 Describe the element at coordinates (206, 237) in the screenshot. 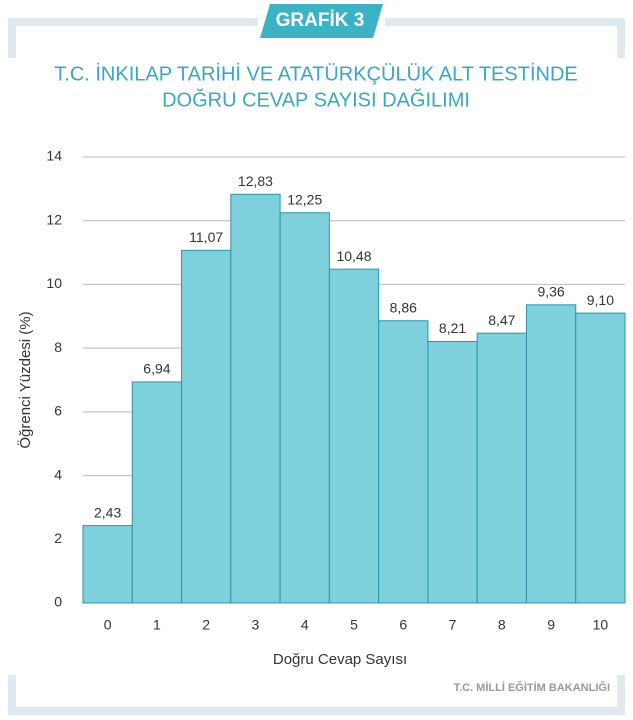

I see `value-label: 11,07` at that location.